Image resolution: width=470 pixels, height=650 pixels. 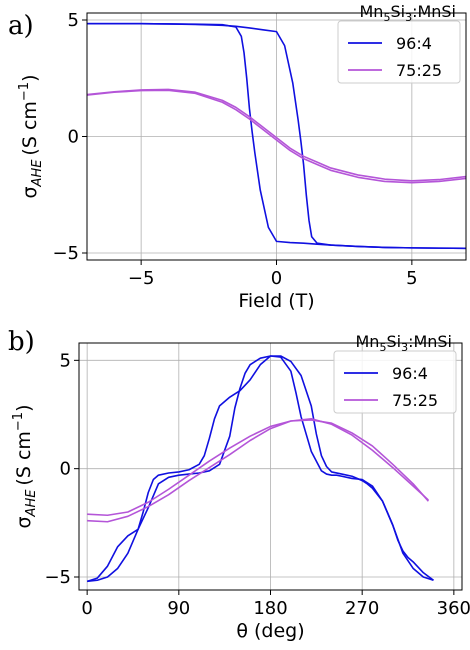 I want to click on series-line-75-25-backward, so click(x=258, y=471).